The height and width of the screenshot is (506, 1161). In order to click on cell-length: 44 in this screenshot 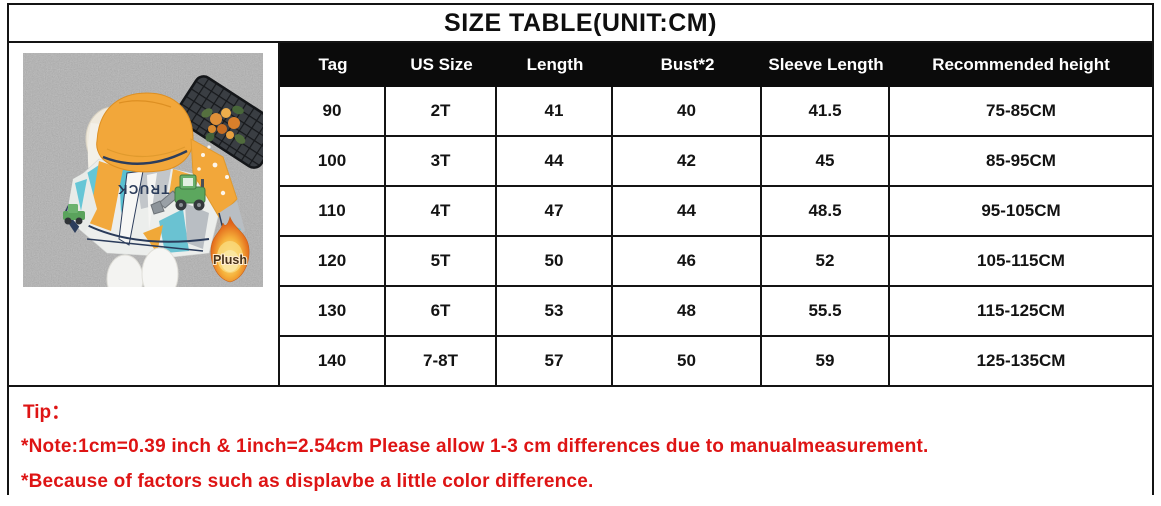, I will do `click(555, 161)`.